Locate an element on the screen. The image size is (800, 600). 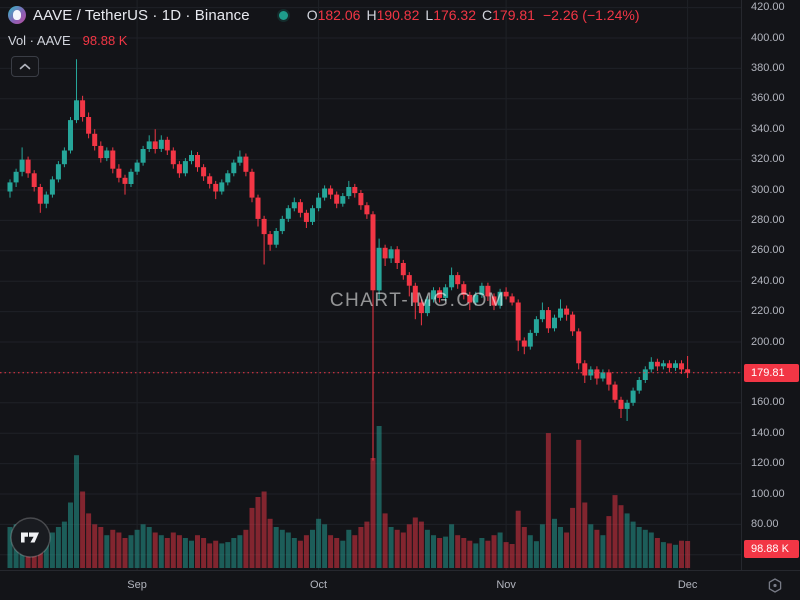
price-axis-label: 140.00 is located at coordinates (768, 432).